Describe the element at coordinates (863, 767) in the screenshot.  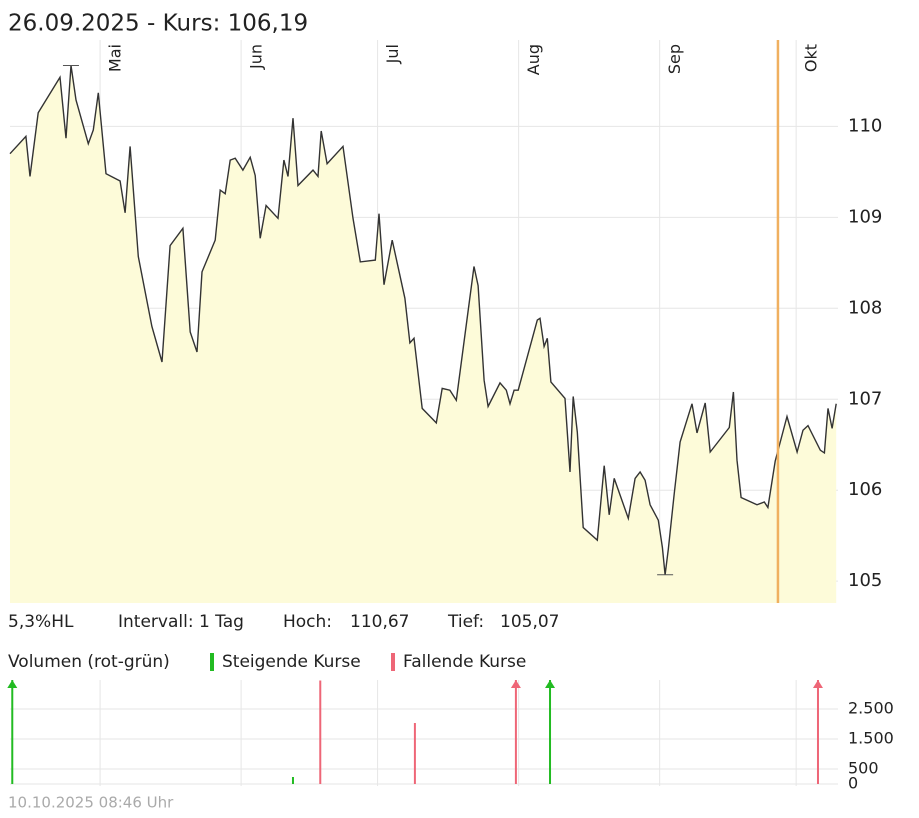
I see `y-tick-label: 500` at that location.